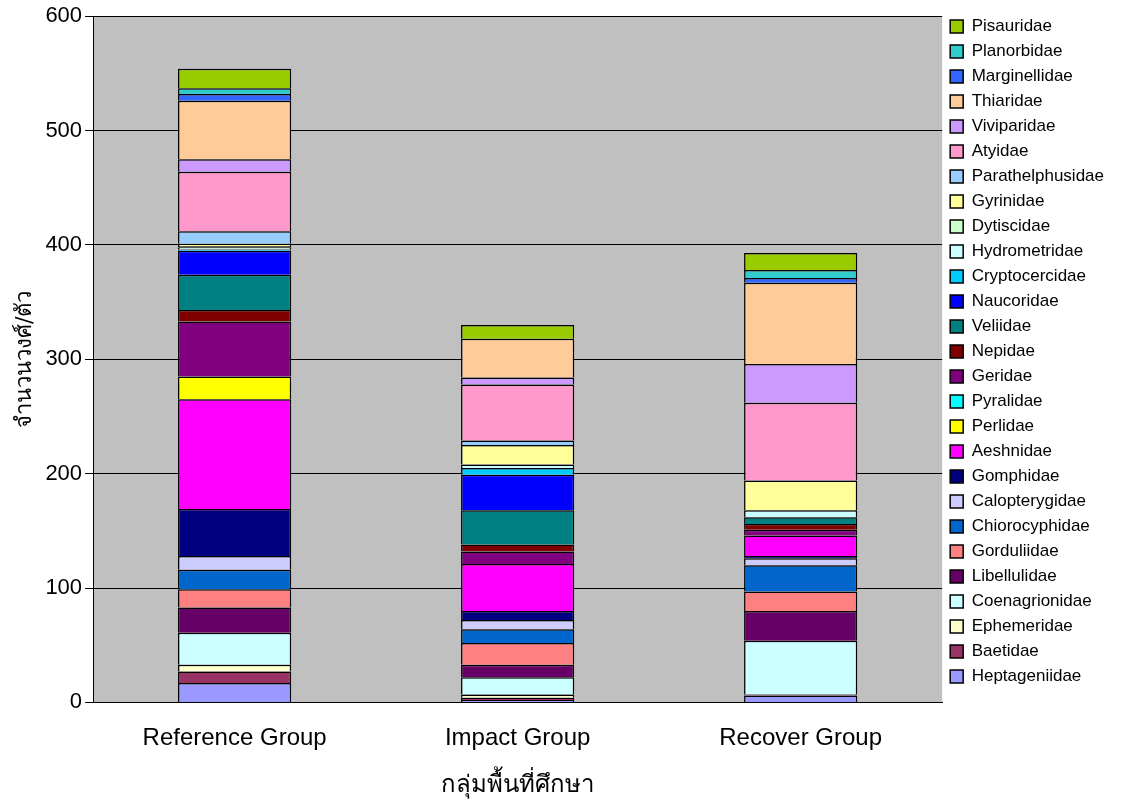  I want to click on x-tick-label: Reference Group, so click(234, 737).